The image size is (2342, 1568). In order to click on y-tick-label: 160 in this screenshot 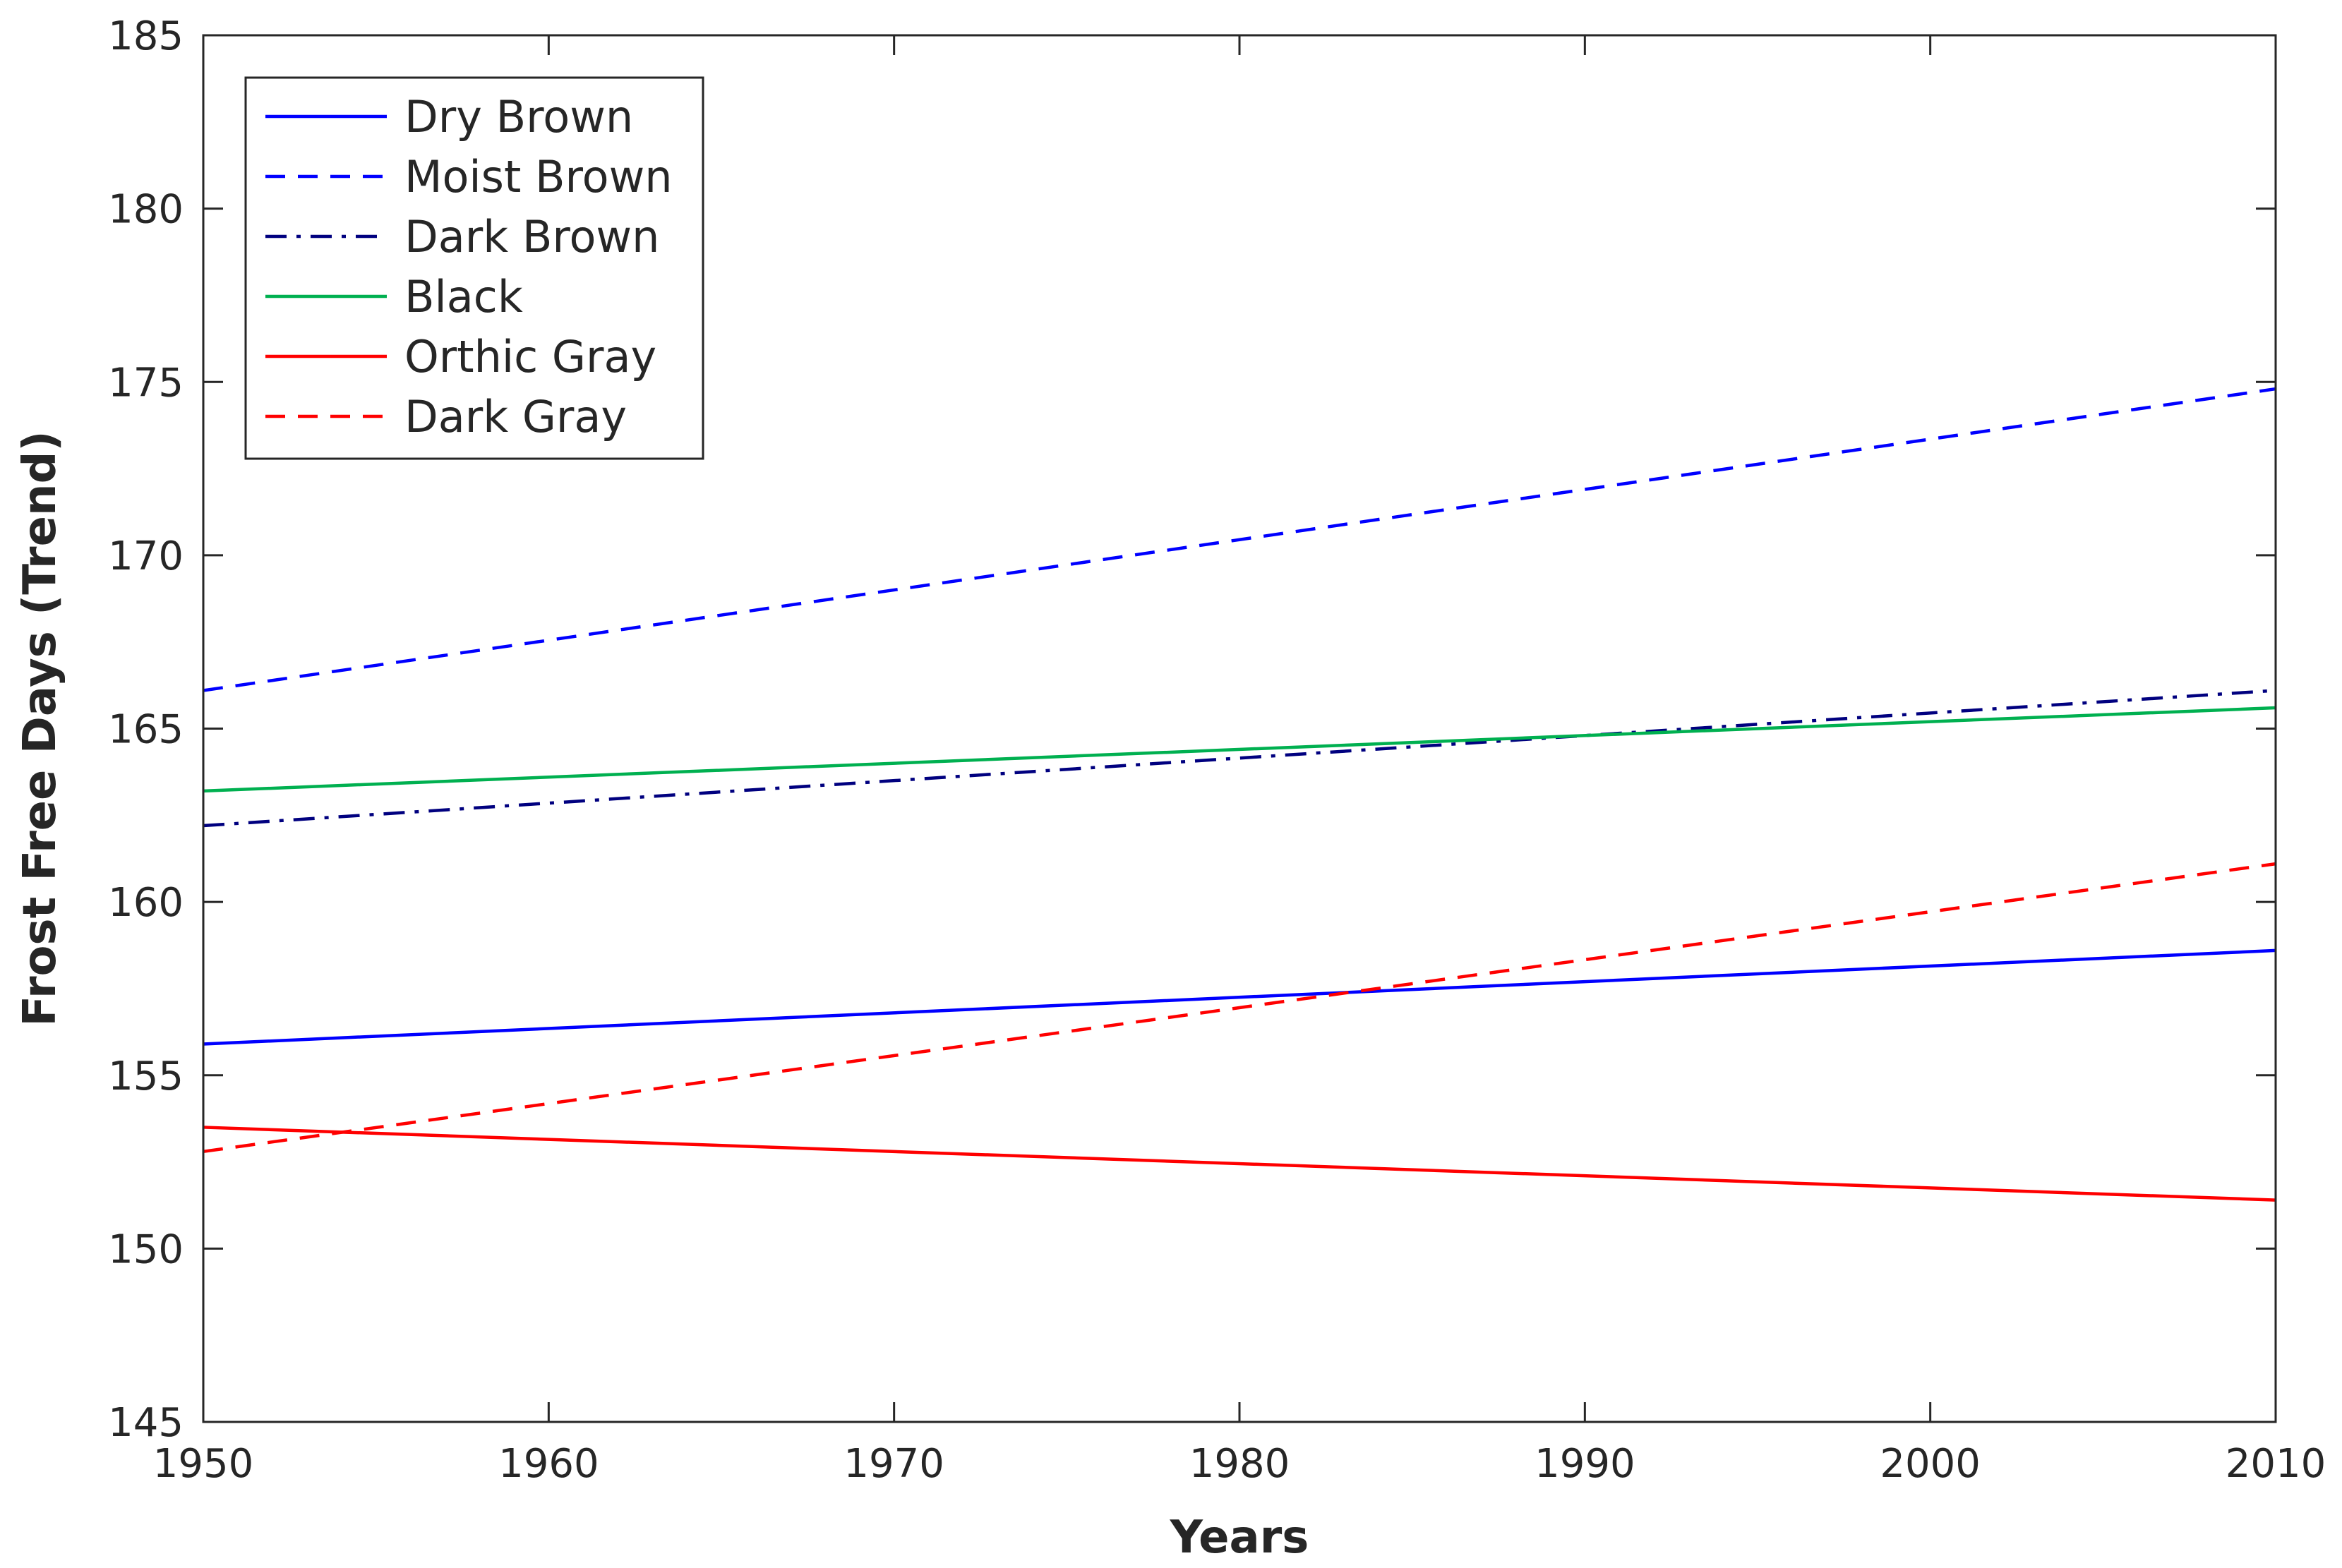, I will do `click(146, 903)`.